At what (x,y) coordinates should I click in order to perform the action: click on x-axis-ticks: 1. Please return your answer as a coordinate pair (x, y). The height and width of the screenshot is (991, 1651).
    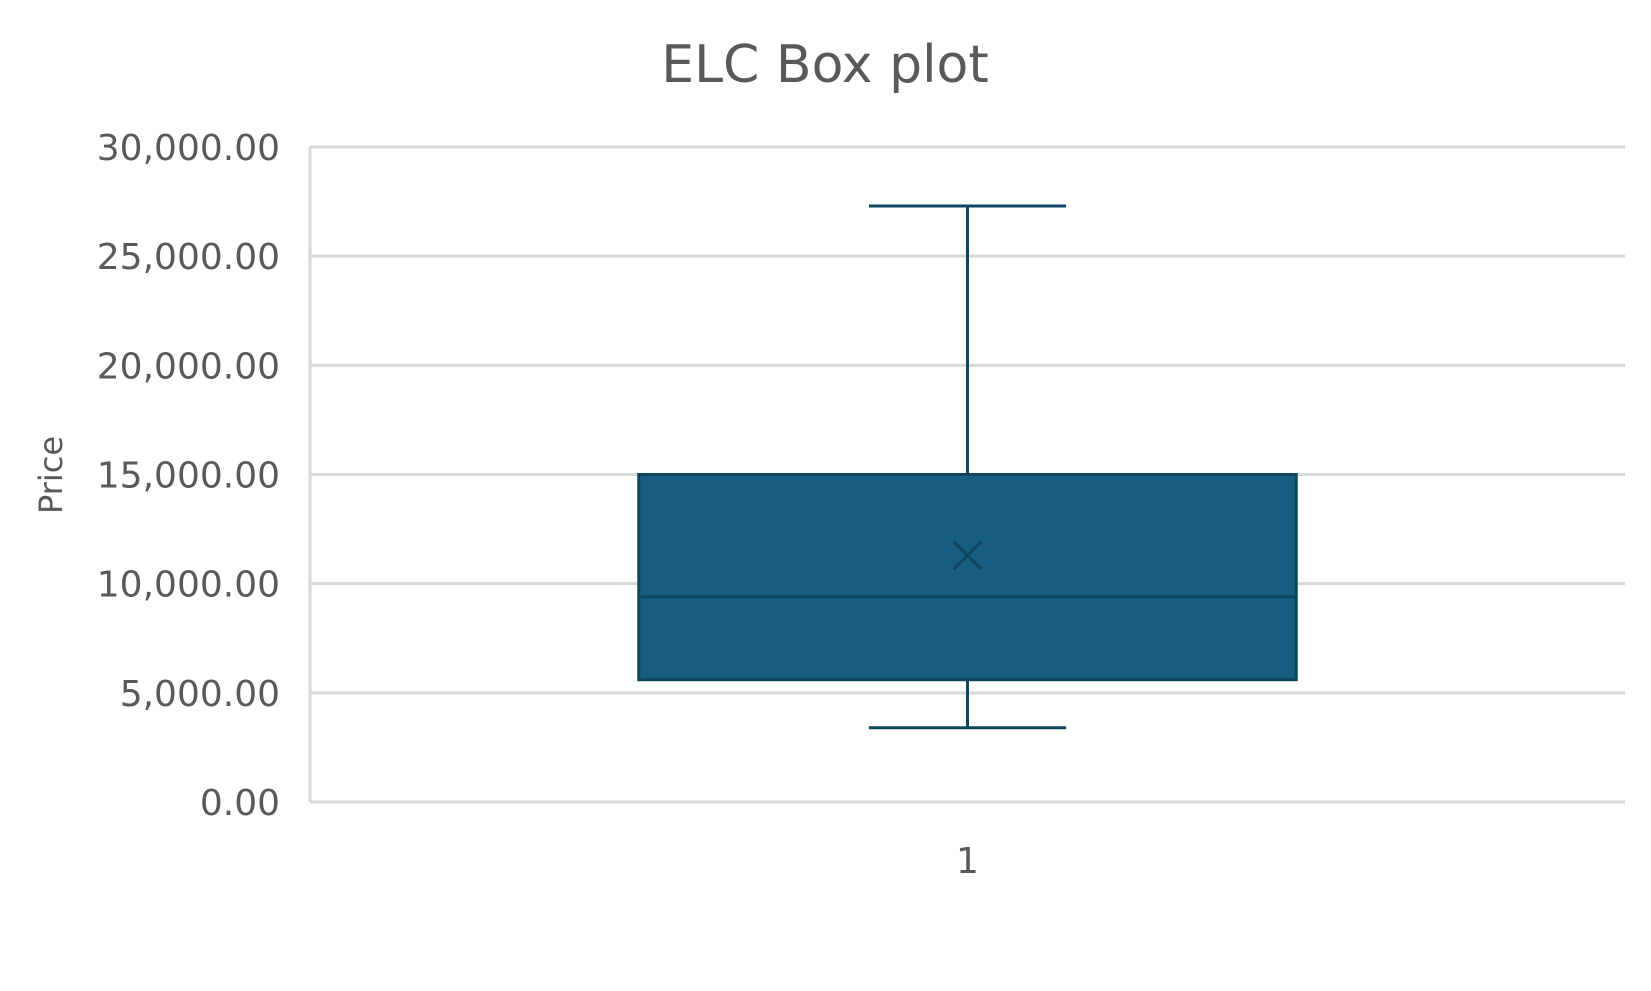
    Looking at the image, I should click on (967, 861).